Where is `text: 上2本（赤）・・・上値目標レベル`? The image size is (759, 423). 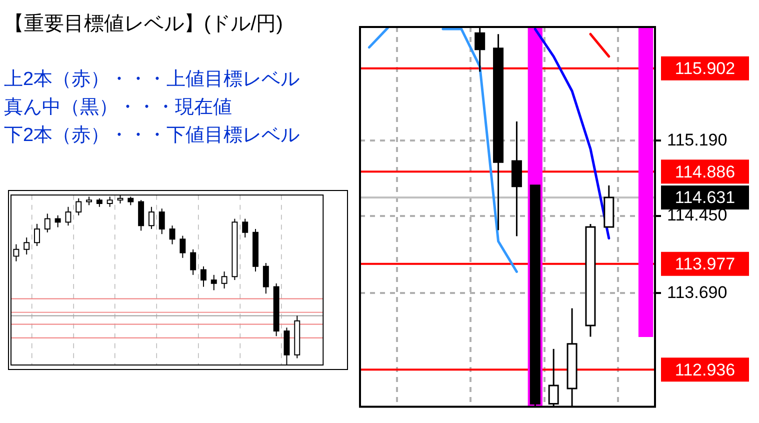
text: 上2本（赤）・・・上値目標レベル is located at coordinates (152, 80).